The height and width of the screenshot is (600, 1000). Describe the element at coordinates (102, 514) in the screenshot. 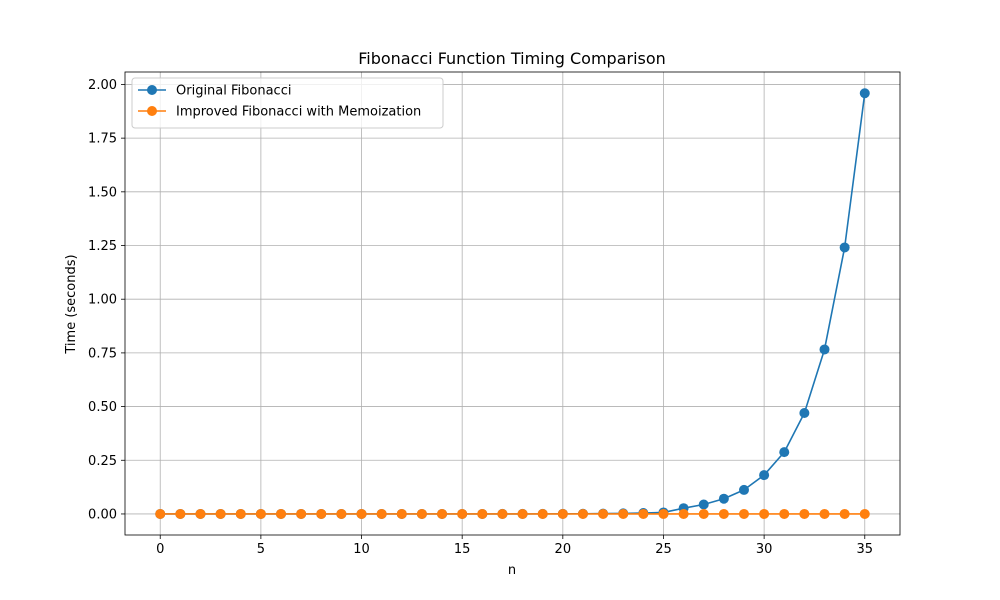

I see `y-tick-label: 0.00` at that location.